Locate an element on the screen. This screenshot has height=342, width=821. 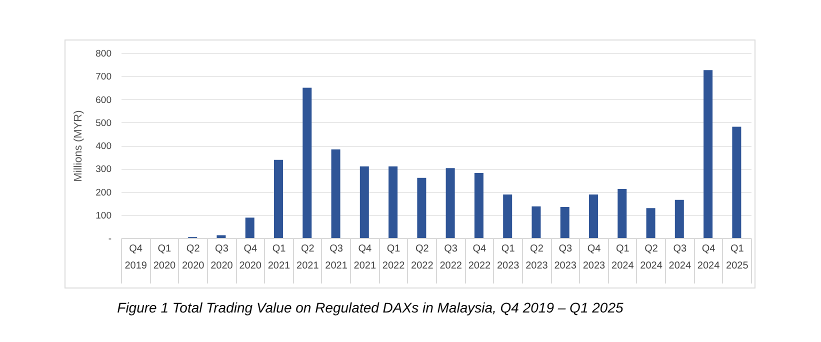
y-tick-label: - is located at coordinates (110, 239).